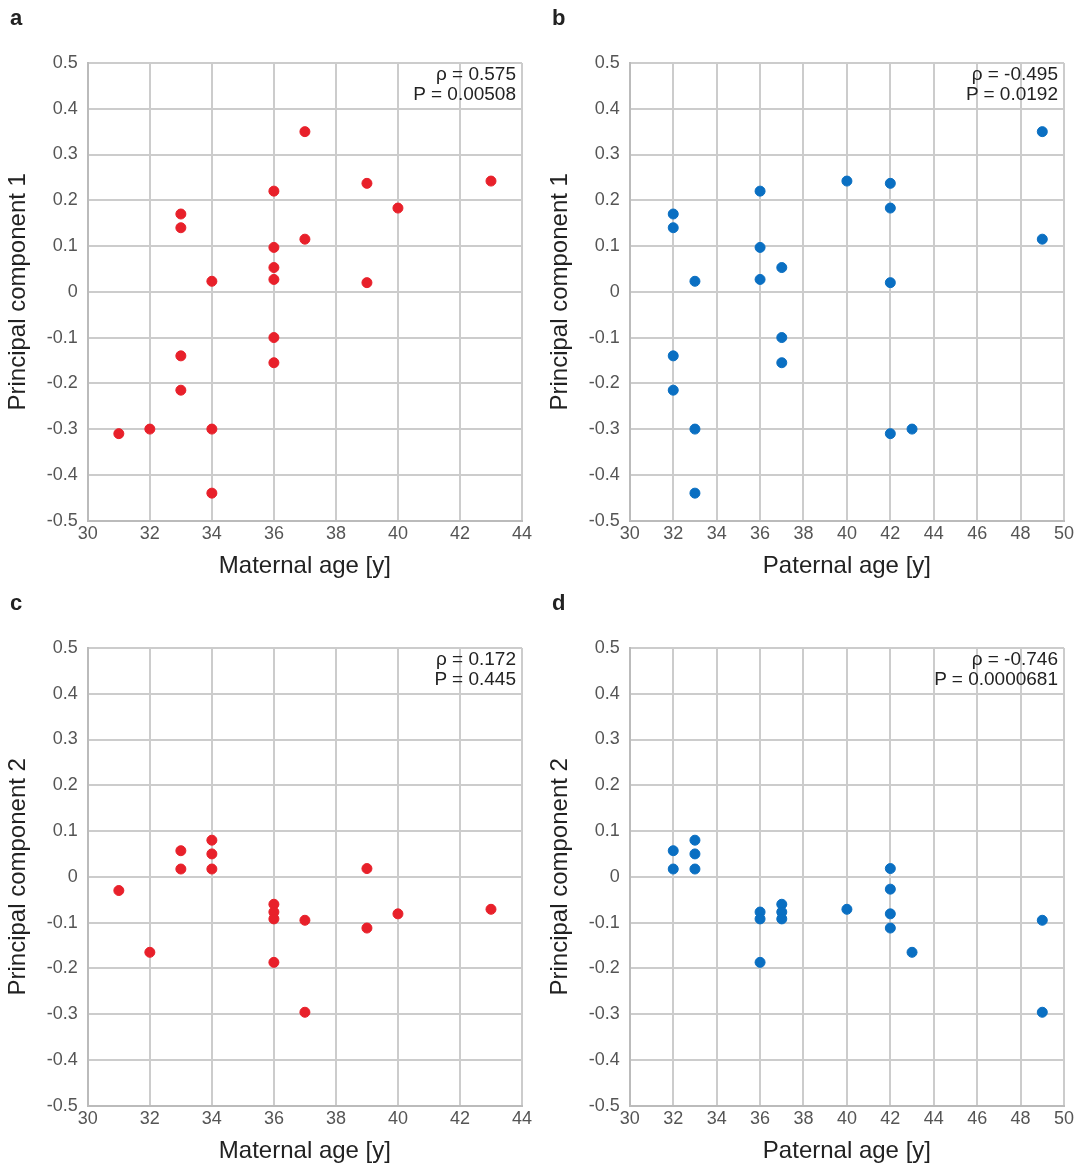 This screenshot has height=1171, width=1084. I want to click on x-tick-label: 48, so click(1020, 1118).